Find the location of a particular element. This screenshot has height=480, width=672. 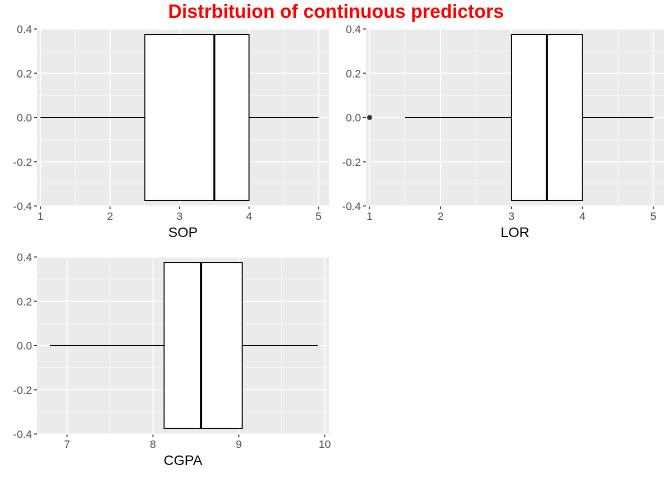

x-axis-label: LOR is located at coordinates (515, 232).